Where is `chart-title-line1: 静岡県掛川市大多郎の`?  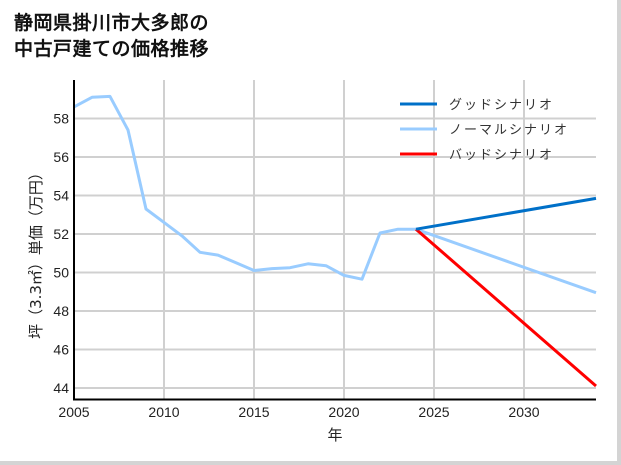
chart-title-line1: 静岡県掛川市大多郎の is located at coordinates (112, 23).